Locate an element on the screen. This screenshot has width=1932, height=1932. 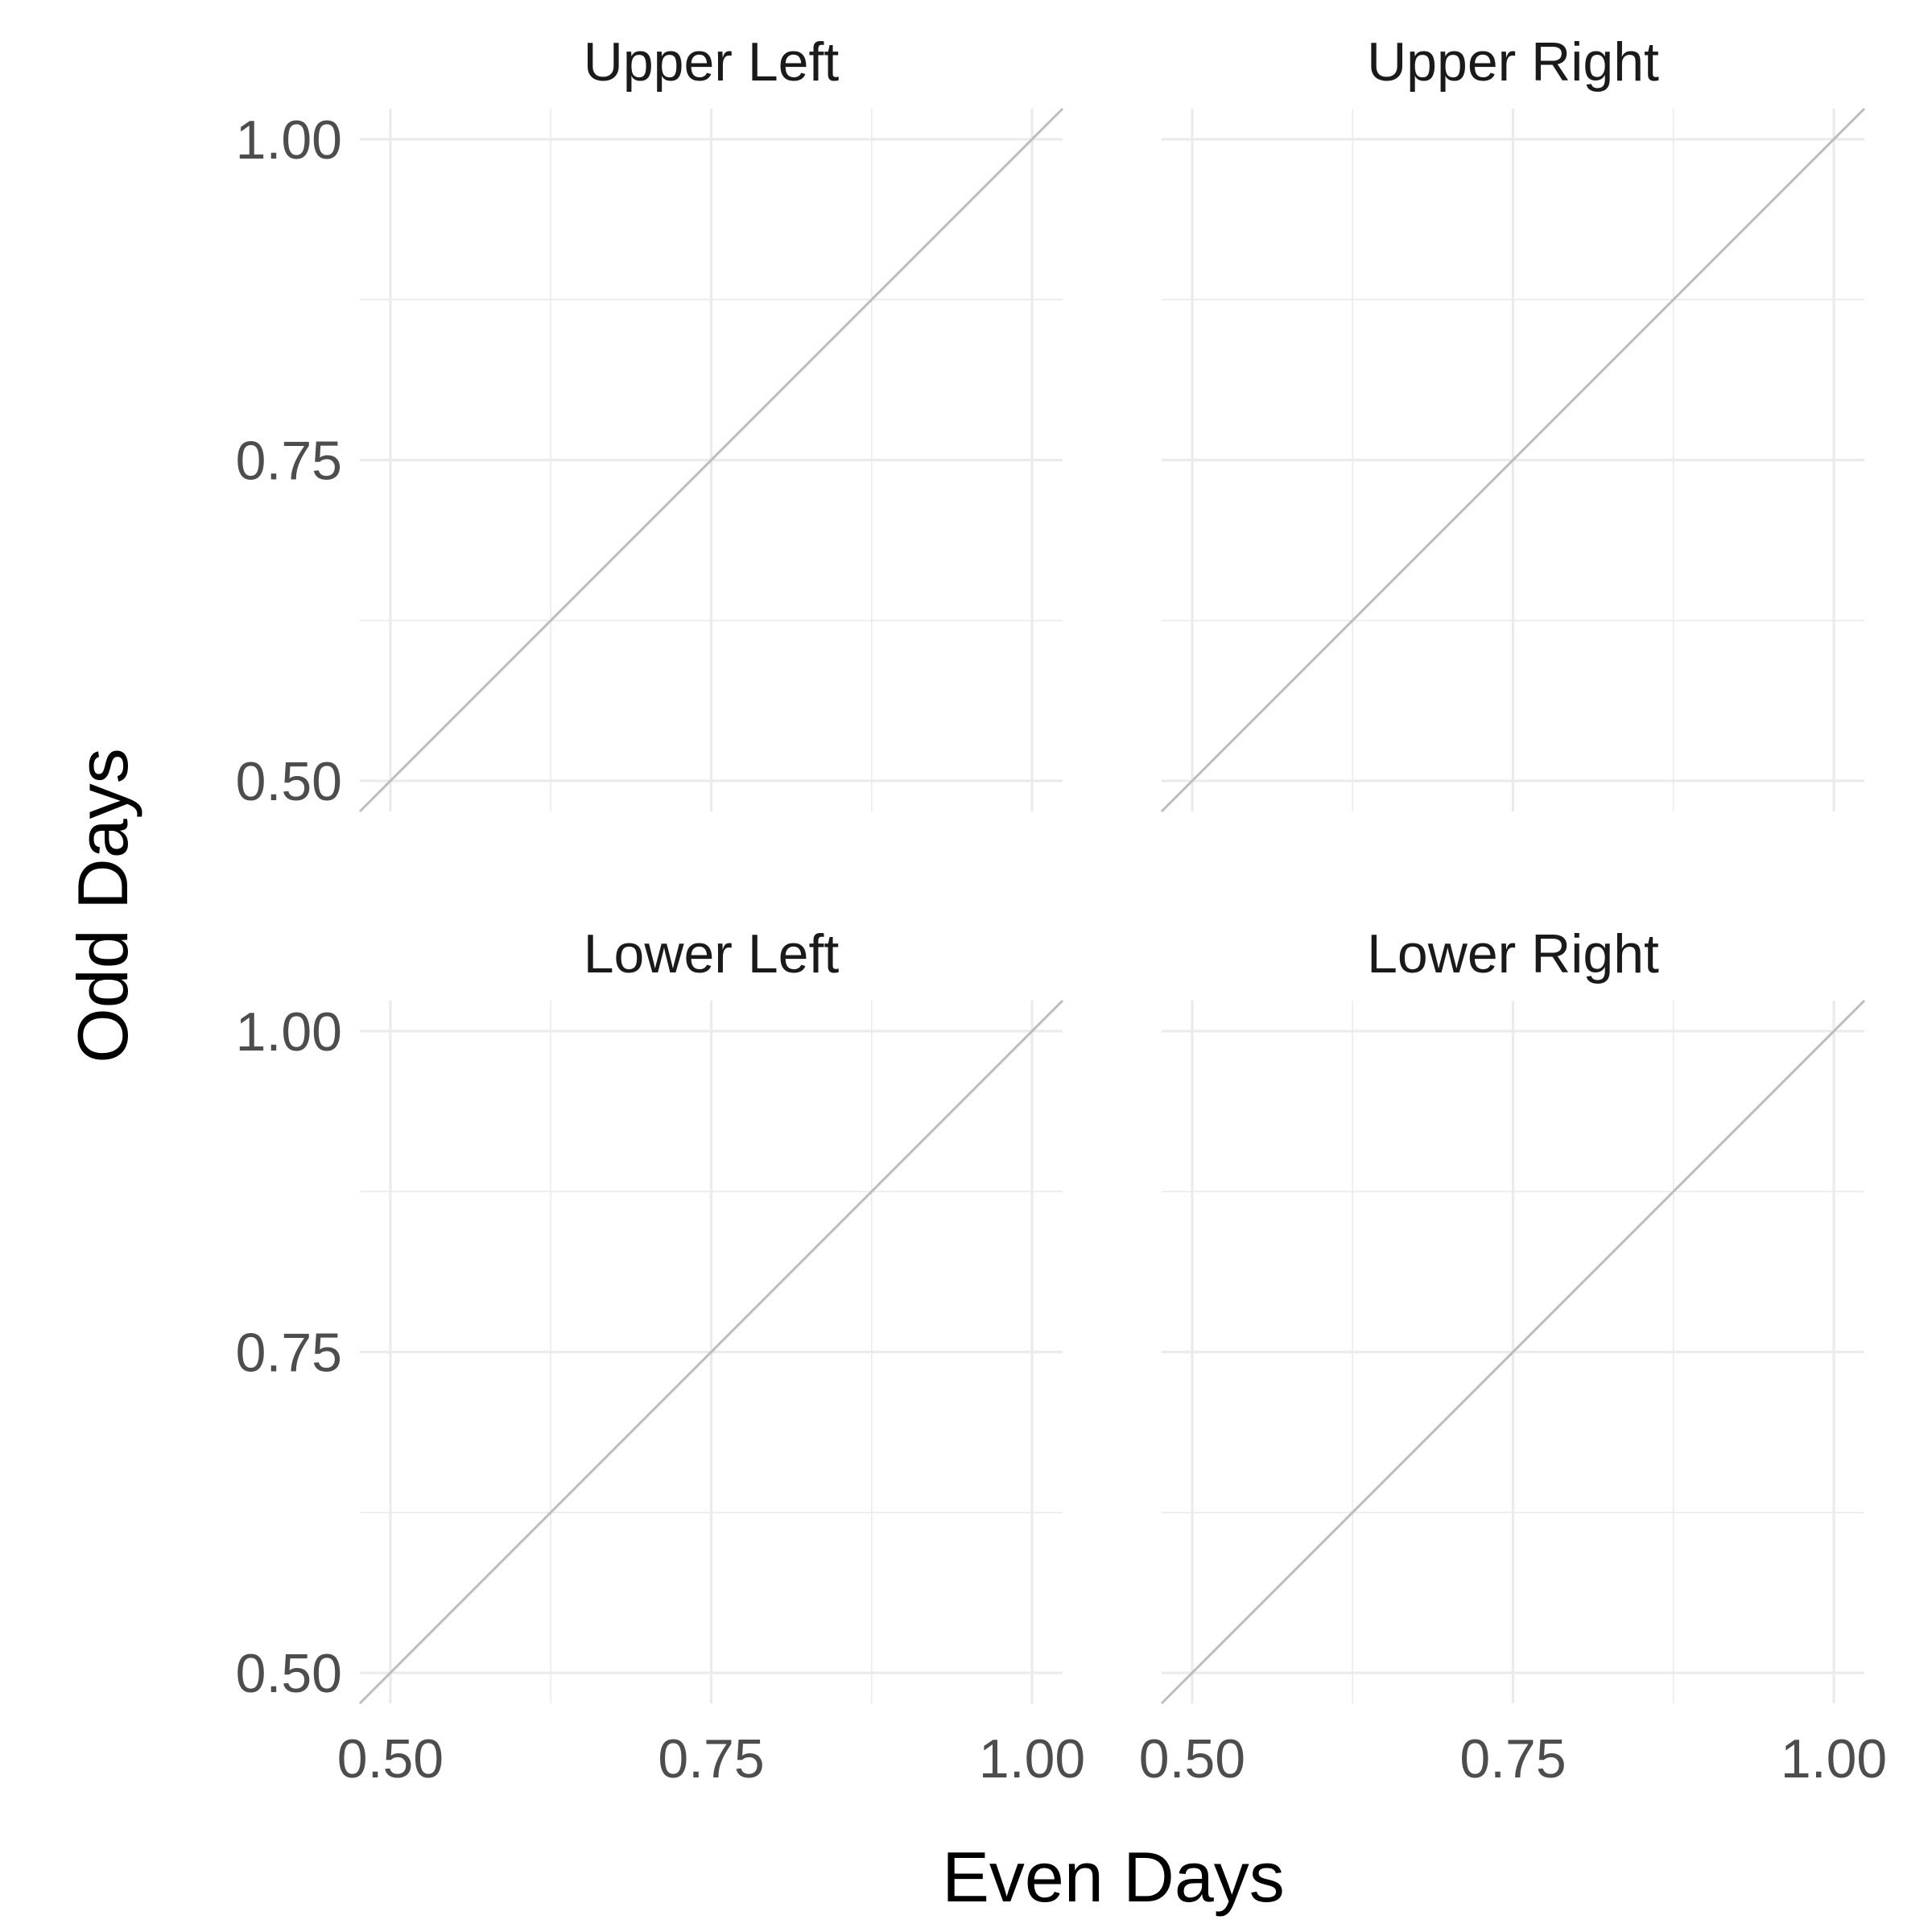
facet-upper-right: Upper Right is located at coordinates (1513, 422).